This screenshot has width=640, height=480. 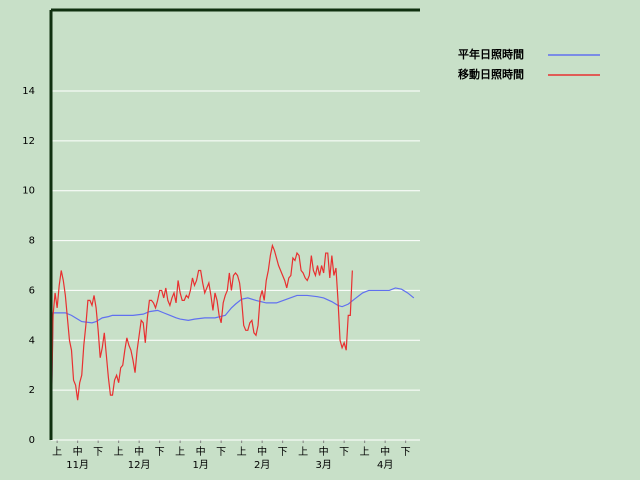 I want to click on y-tick-label: 0, so click(x=32, y=440).